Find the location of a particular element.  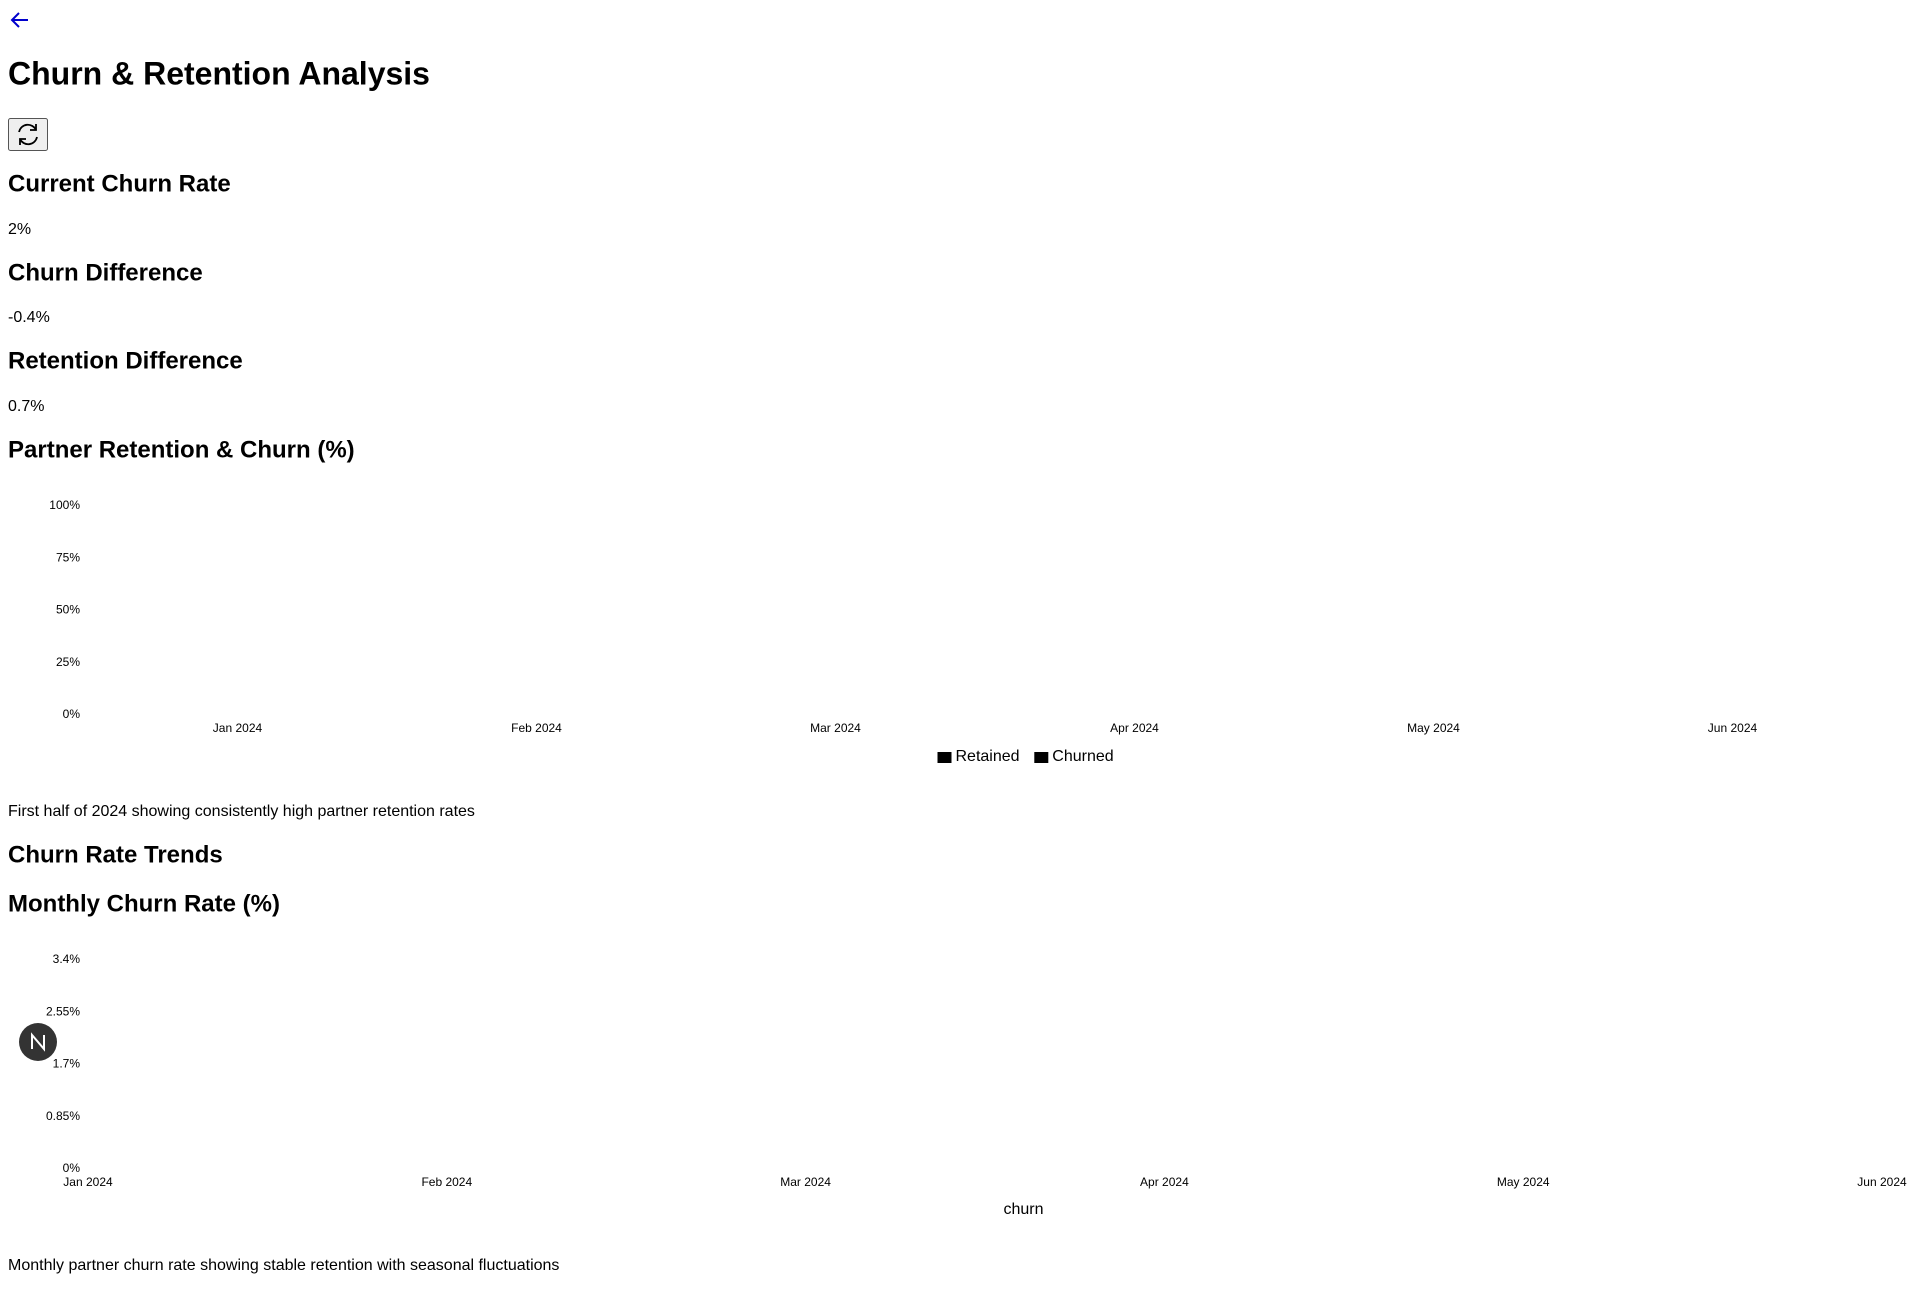

section-title: Churn Rate Trends is located at coordinates (115, 854).